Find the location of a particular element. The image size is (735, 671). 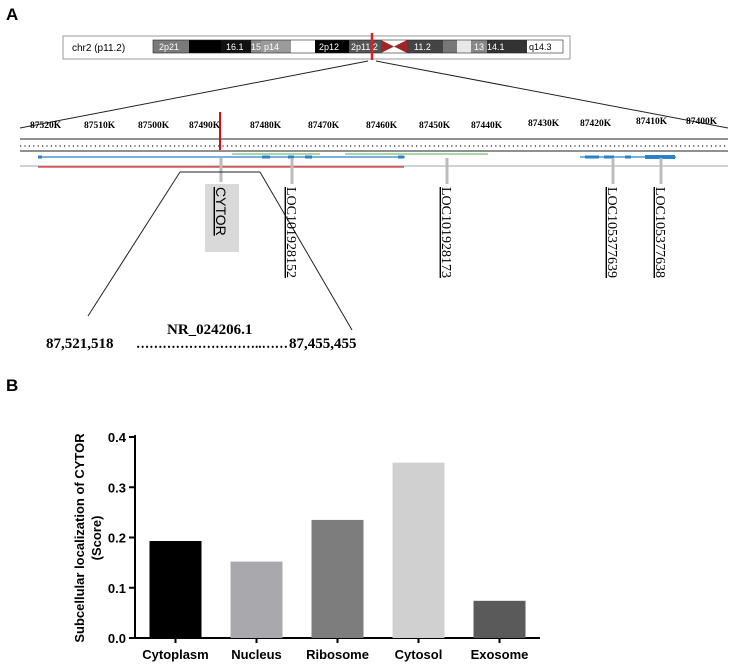

ruler-tick-label: 87510K is located at coordinates (100, 126).